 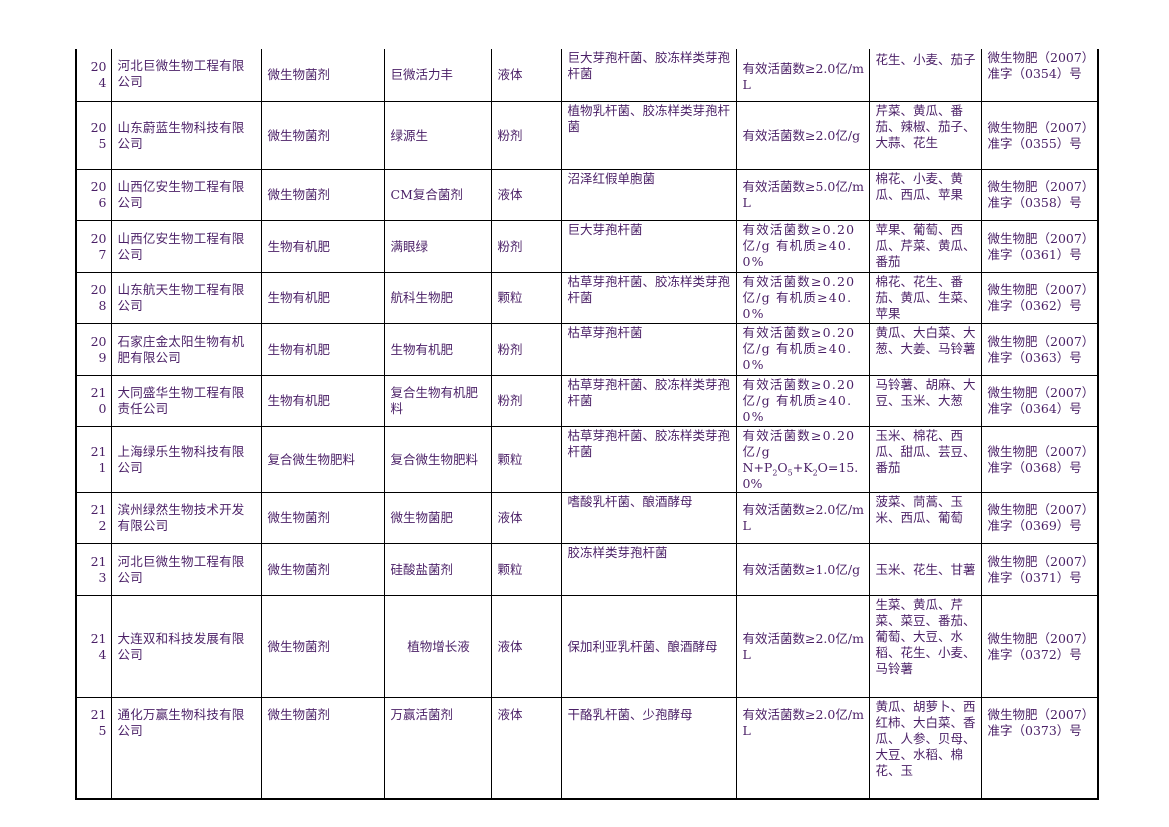 What do you see at coordinates (1039, 646) in the screenshot?
I see `registration-number: 微生物肥（2007）准字（0372）号` at bounding box center [1039, 646].